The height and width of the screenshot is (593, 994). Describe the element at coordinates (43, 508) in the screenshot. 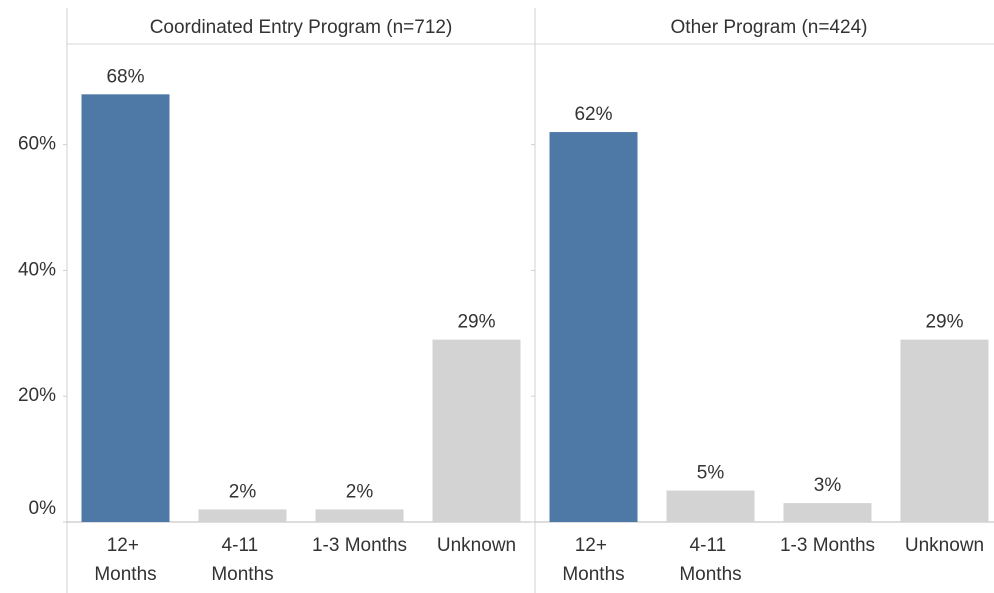

I see `y-tick-label: 0%` at that location.